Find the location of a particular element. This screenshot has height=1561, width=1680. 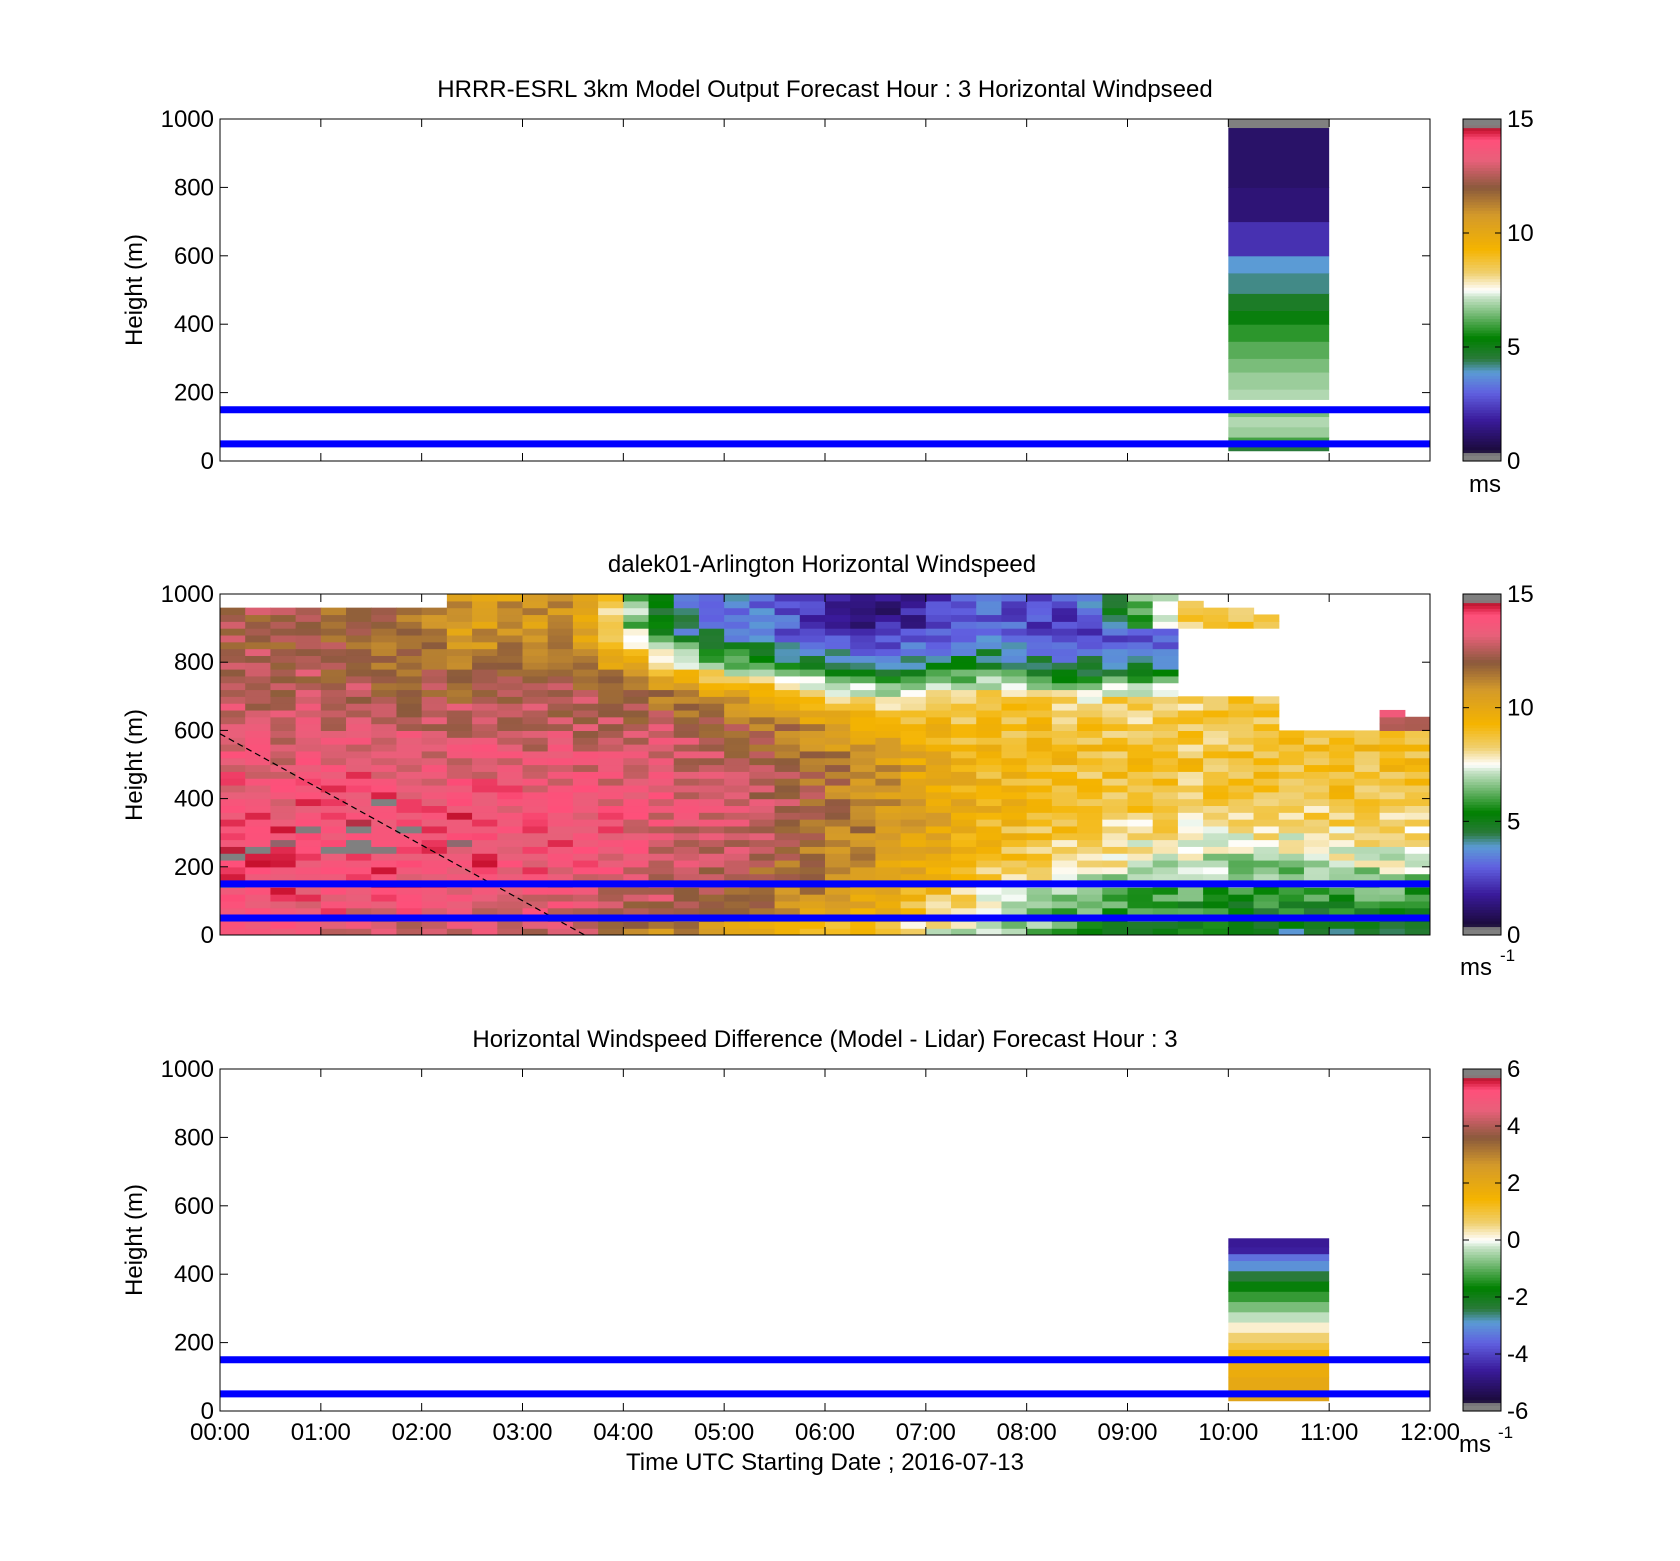

x-tick-label: 03:00 is located at coordinates (522, 1432).